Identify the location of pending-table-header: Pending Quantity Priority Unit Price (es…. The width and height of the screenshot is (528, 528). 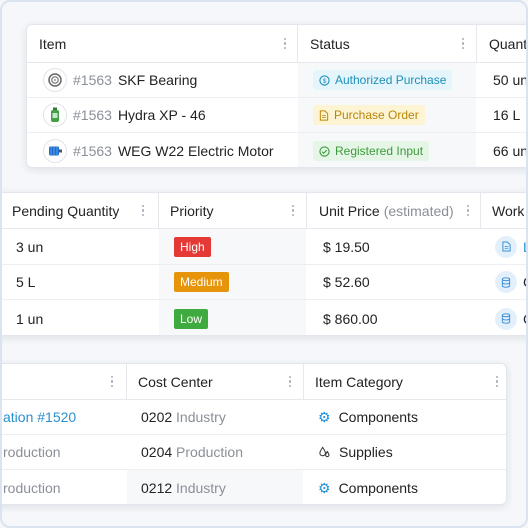
(264, 211).